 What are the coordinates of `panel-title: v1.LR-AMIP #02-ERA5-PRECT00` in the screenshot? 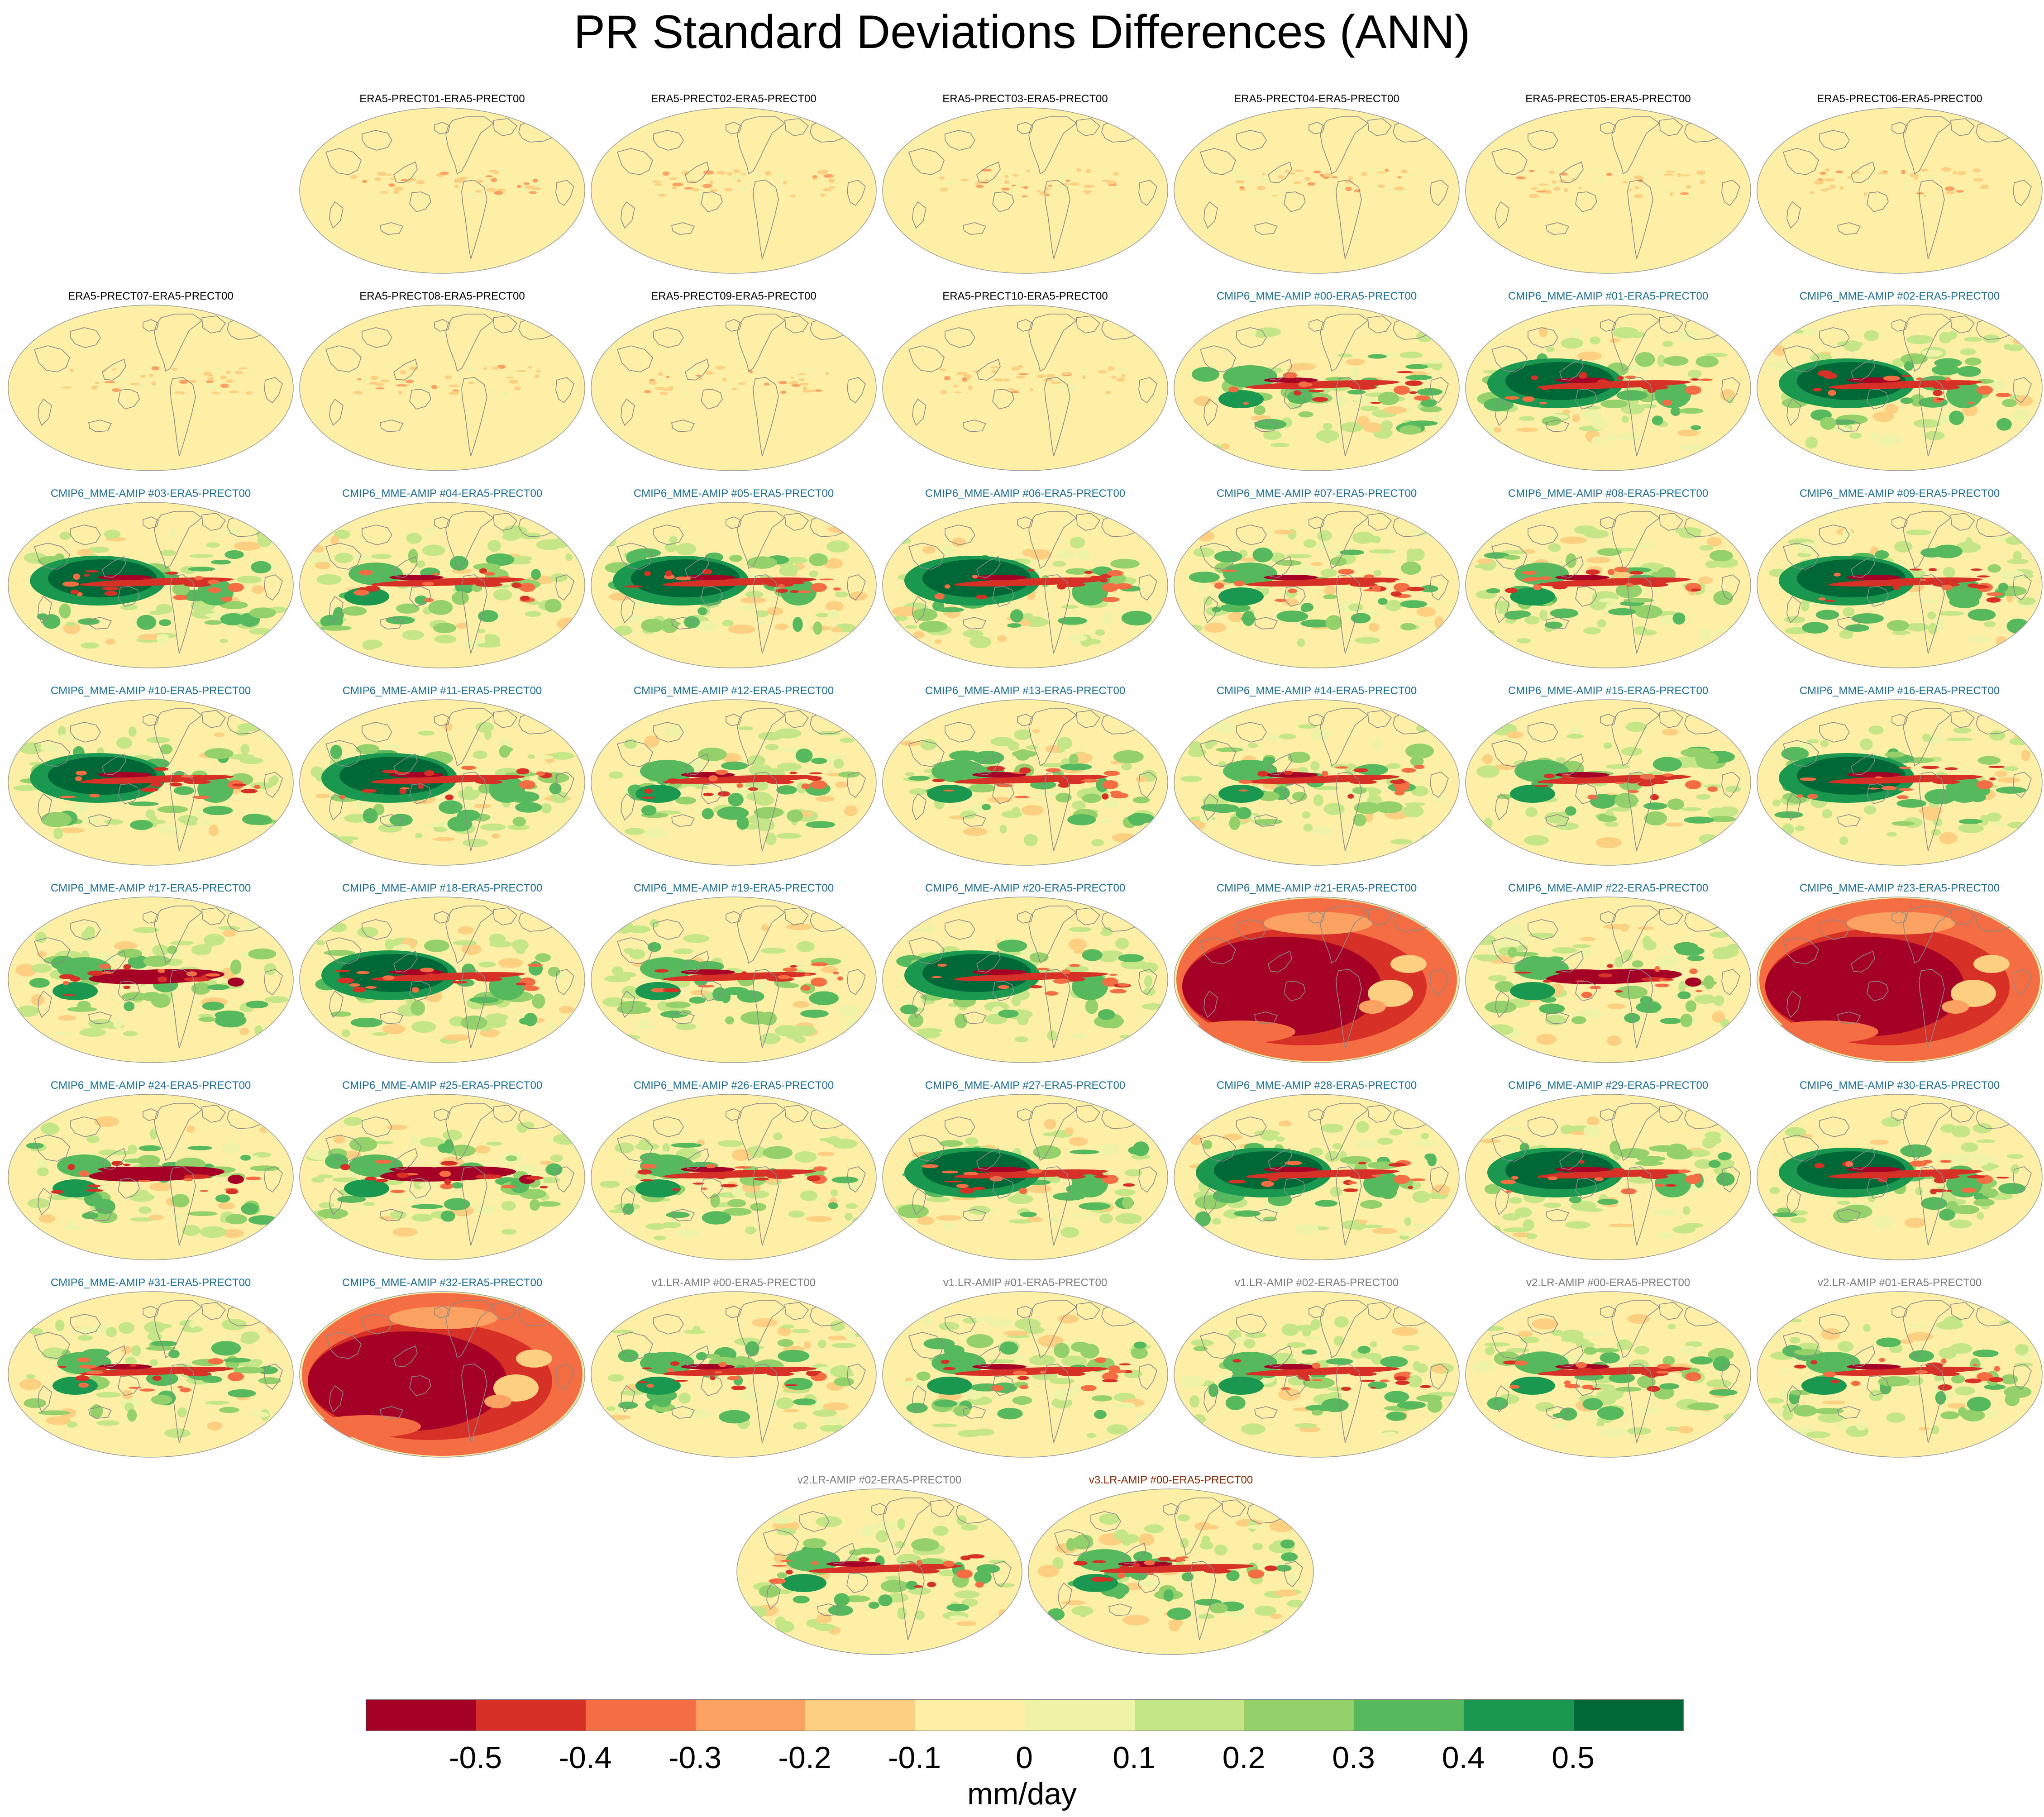 It's located at (1316, 1283).